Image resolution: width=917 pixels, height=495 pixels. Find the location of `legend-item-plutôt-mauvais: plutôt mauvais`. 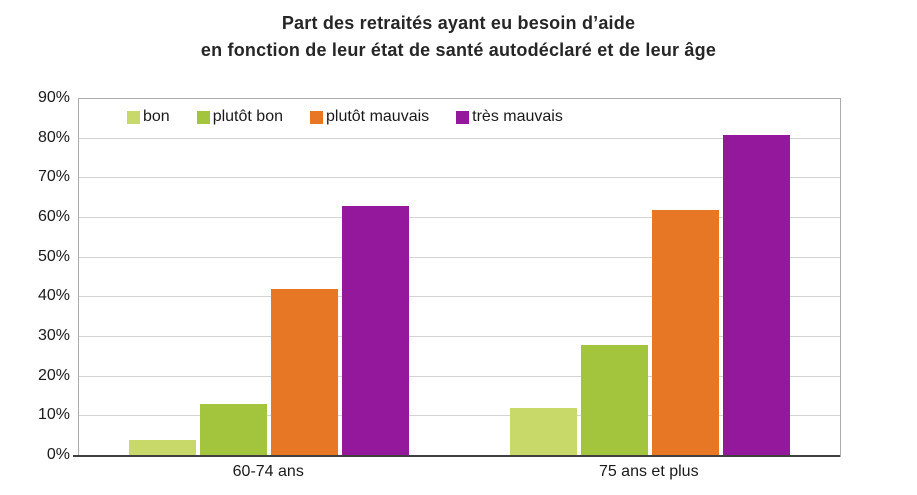

legend-item-plutôt-mauvais: plutôt mauvais is located at coordinates (369, 117).